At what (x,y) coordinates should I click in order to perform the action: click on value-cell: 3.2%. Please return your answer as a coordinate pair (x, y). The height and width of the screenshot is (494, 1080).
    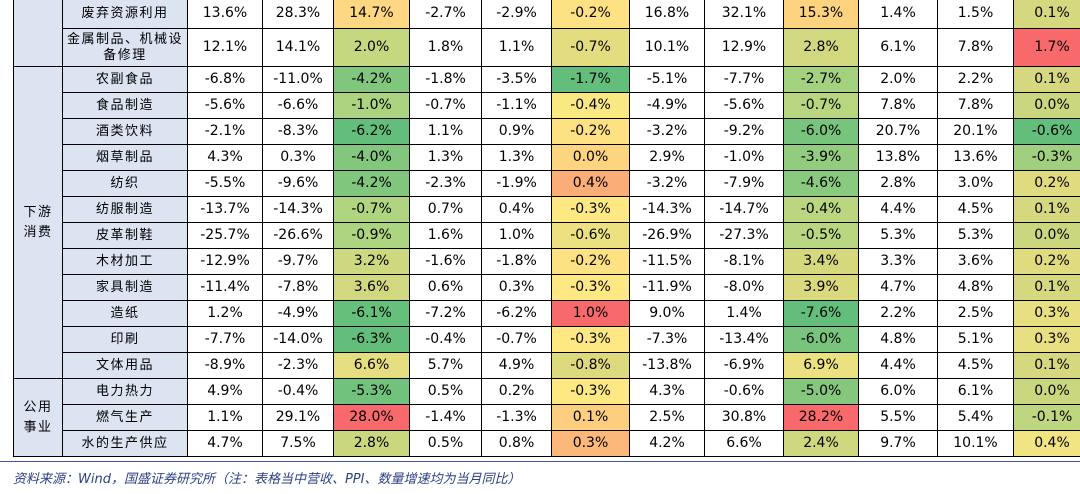
    Looking at the image, I should click on (371, 261).